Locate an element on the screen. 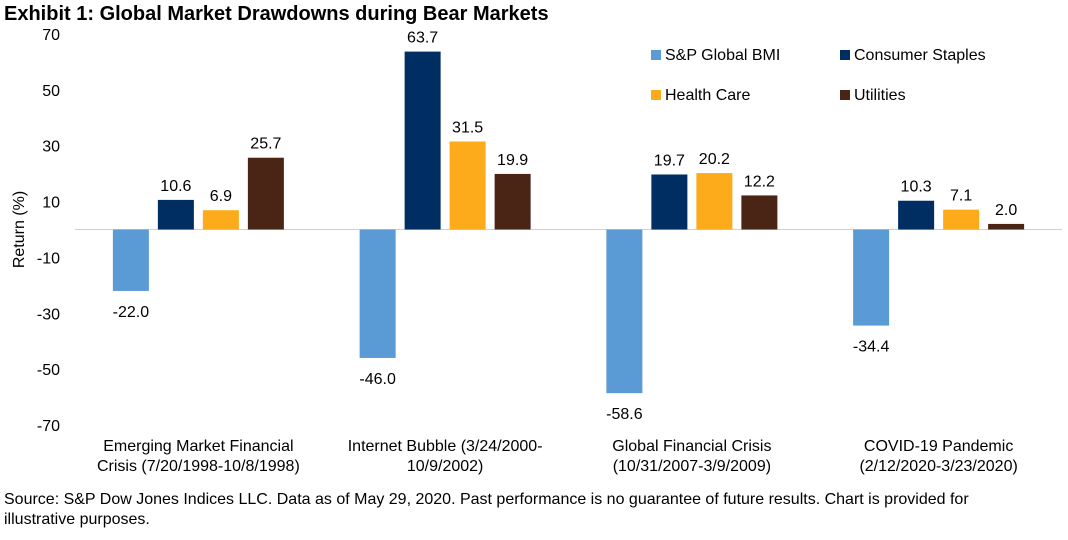  data-label: 19.9 is located at coordinates (512, 160).